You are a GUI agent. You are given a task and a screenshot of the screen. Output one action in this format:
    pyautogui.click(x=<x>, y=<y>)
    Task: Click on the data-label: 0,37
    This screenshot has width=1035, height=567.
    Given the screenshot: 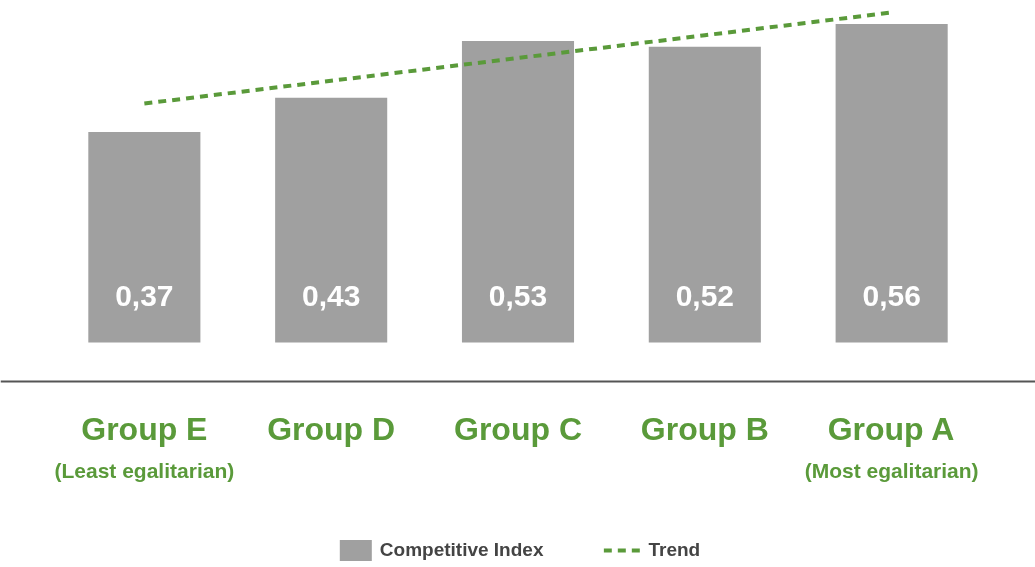 What is the action you would take?
    pyautogui.click(x=144, y=295)
    